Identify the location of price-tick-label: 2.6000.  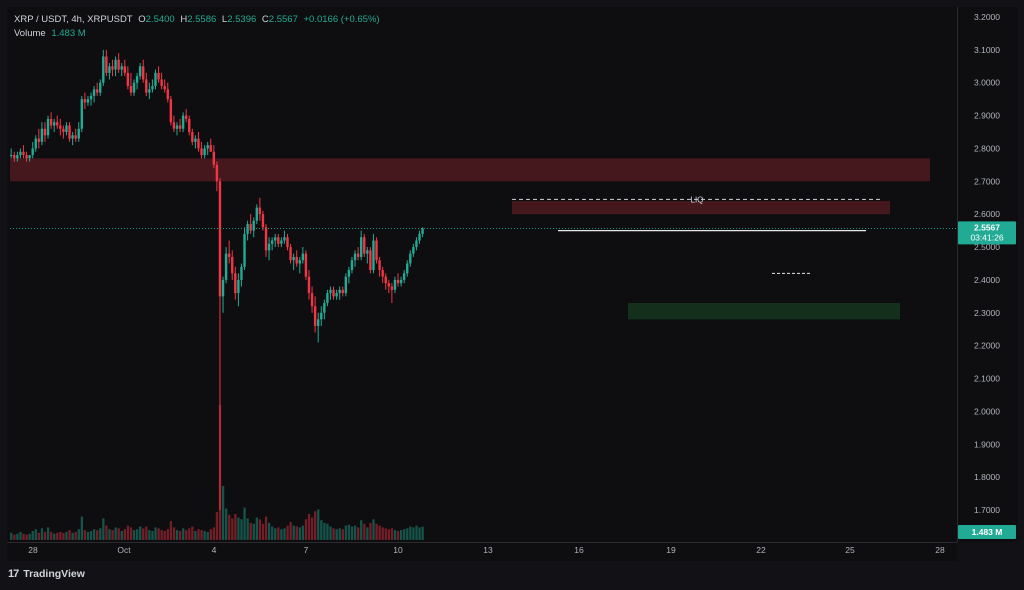
(987, 214).